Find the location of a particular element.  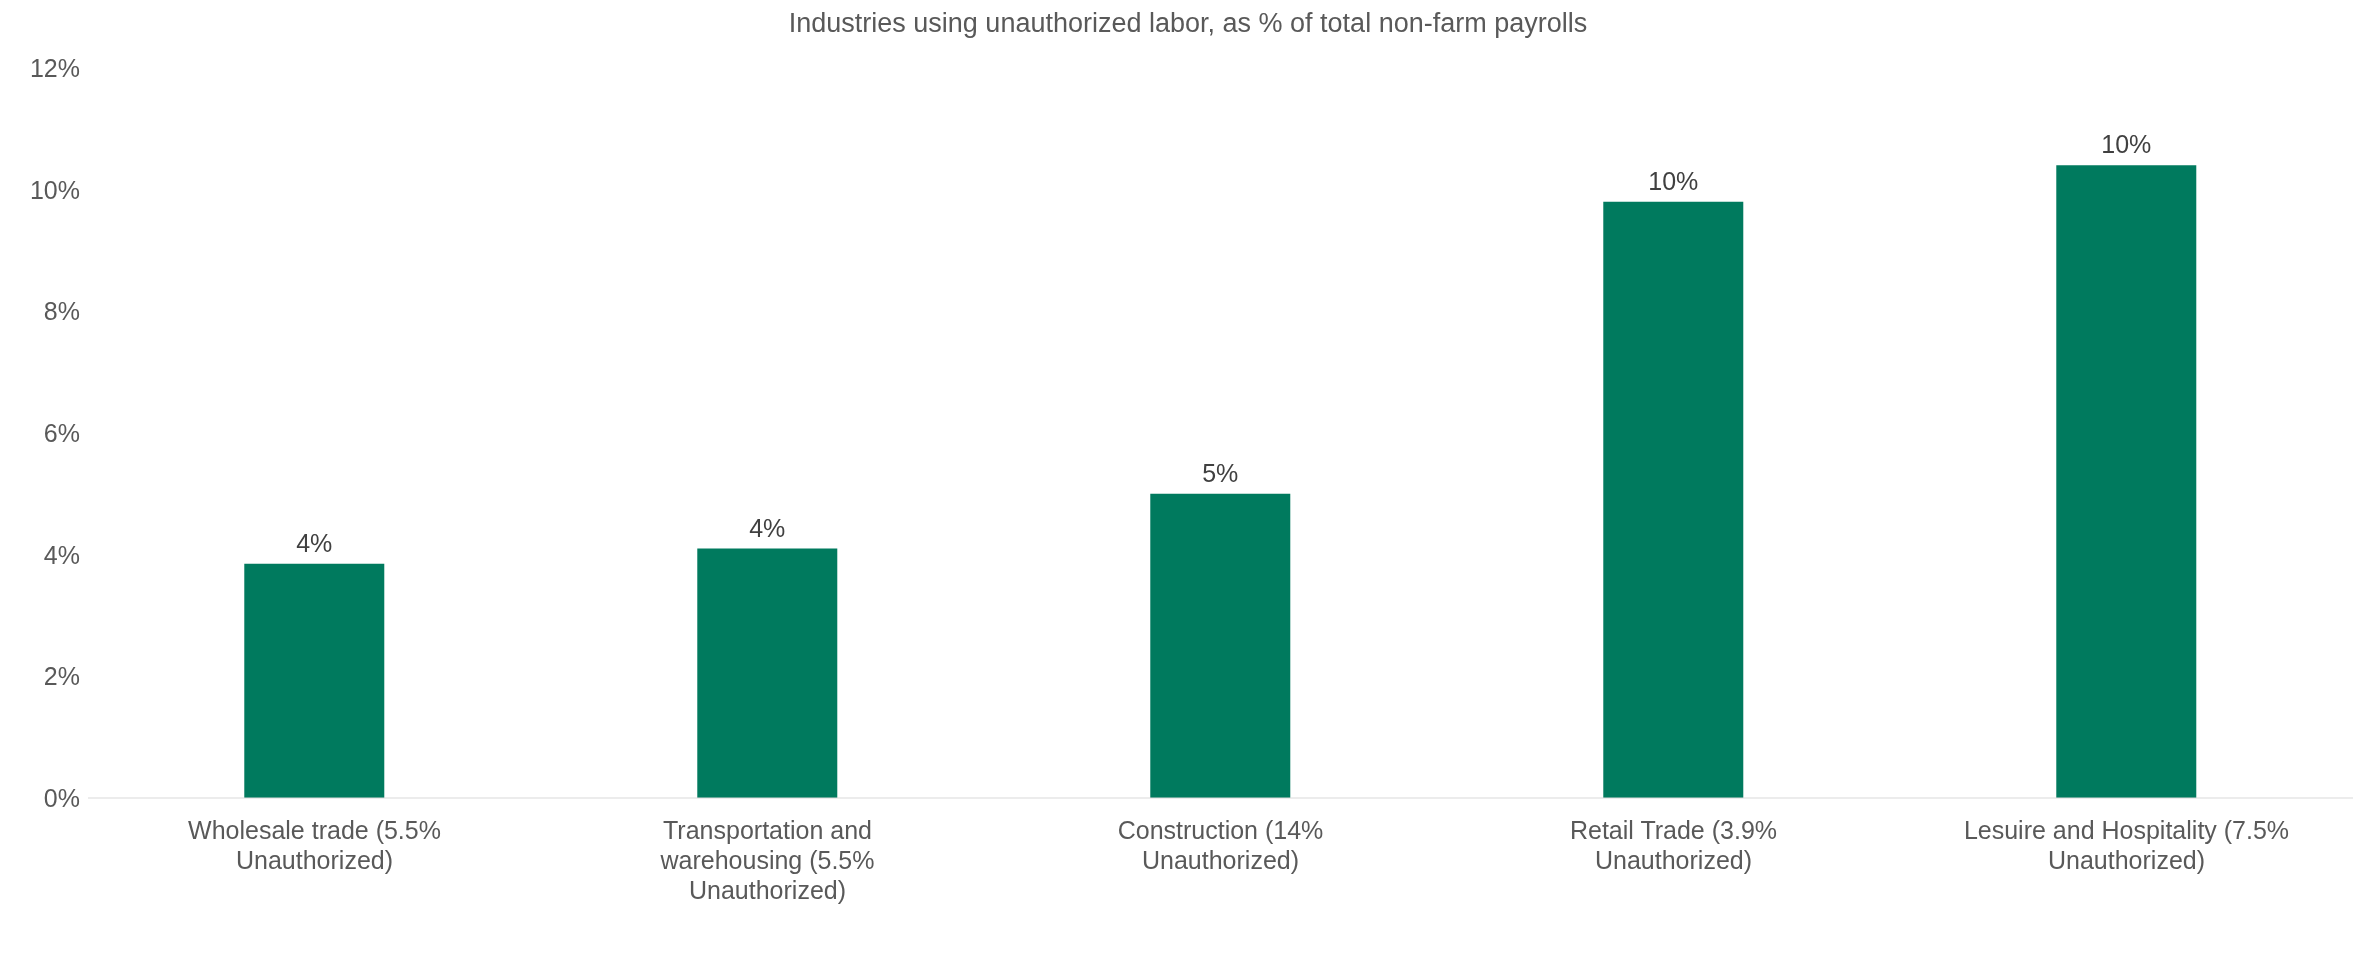

y-tick-label: 0% is located at coordinates (61, 797).